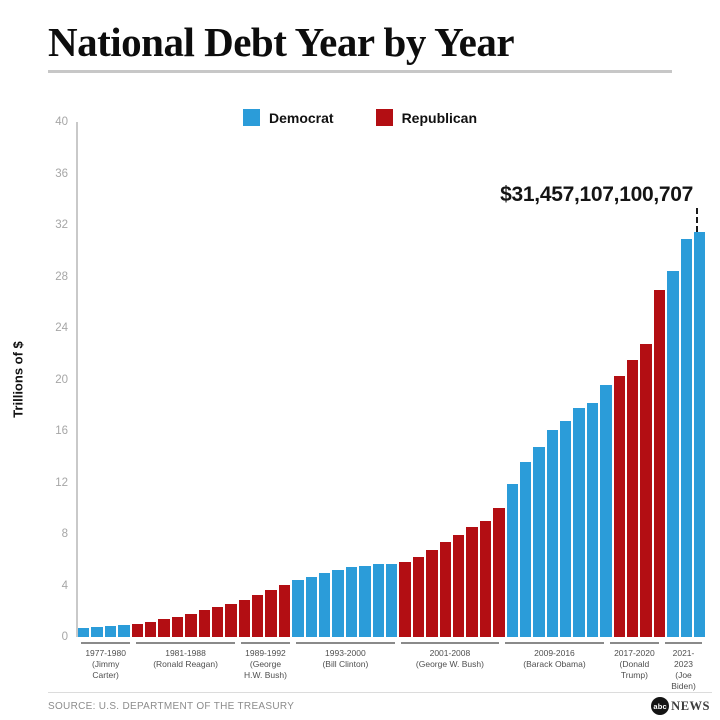 The width and height of the screenshot is (720, 720). Describe the element at coordinates (405, 599) in the screenshot. I see `bar-2001` at that location.